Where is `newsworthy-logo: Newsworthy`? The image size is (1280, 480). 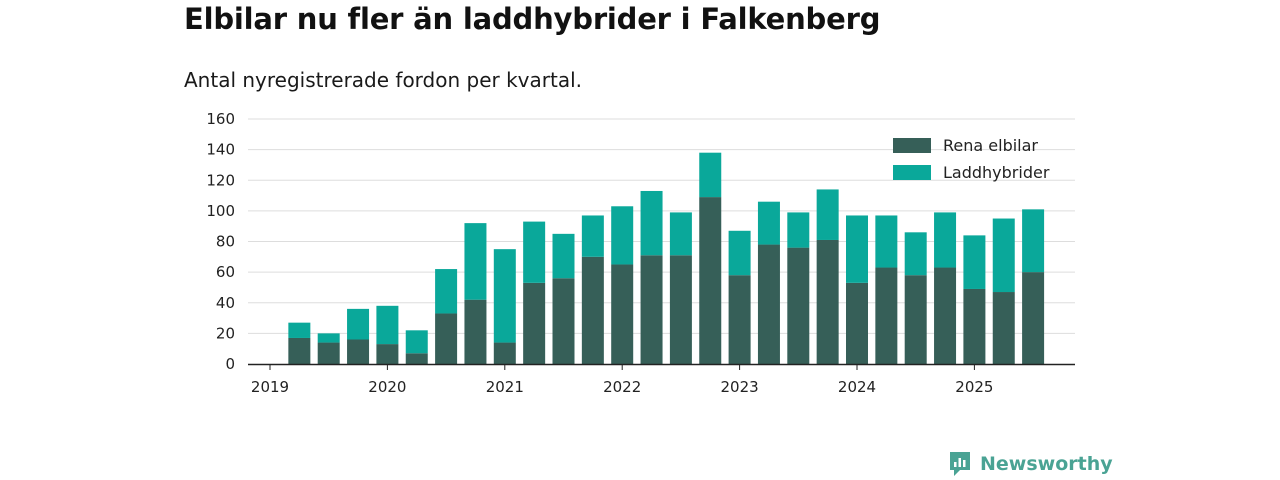
newsworthy-logo: Newsworthy is located at coordinates (1030, 464).